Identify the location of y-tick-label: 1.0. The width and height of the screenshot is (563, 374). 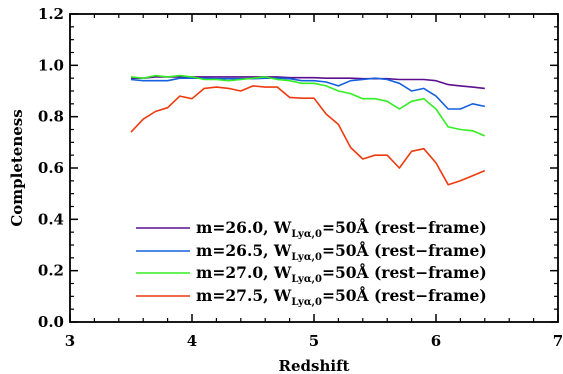
(51, 65).